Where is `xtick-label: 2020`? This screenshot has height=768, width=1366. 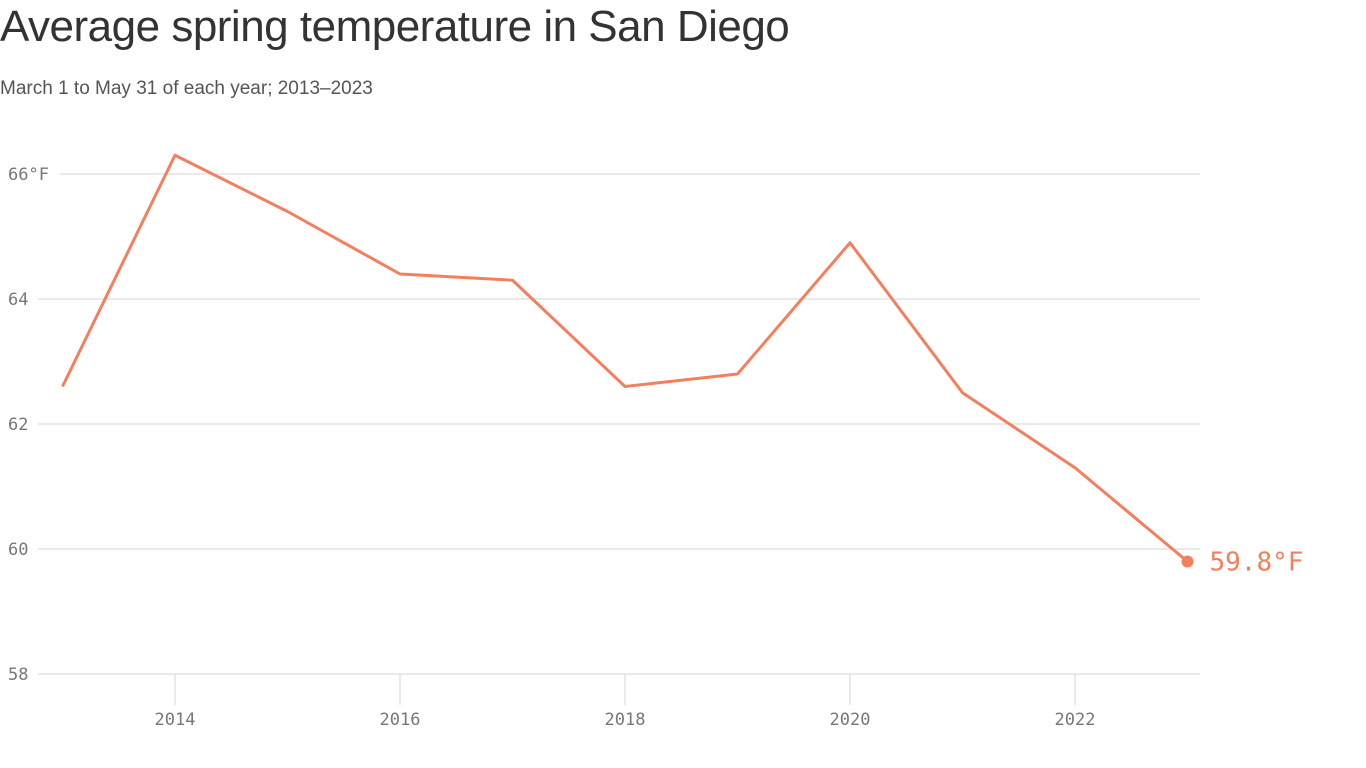 xtick-label: 2020 is located at coordinates (850, 720).